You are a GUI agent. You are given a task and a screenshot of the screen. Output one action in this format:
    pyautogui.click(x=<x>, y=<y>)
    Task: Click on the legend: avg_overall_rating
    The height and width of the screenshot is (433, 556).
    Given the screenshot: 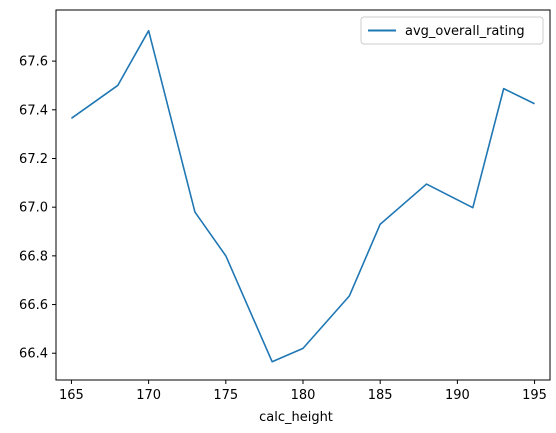 What is the action you would take?
    pyautogui.click(x=452, y=30)
    